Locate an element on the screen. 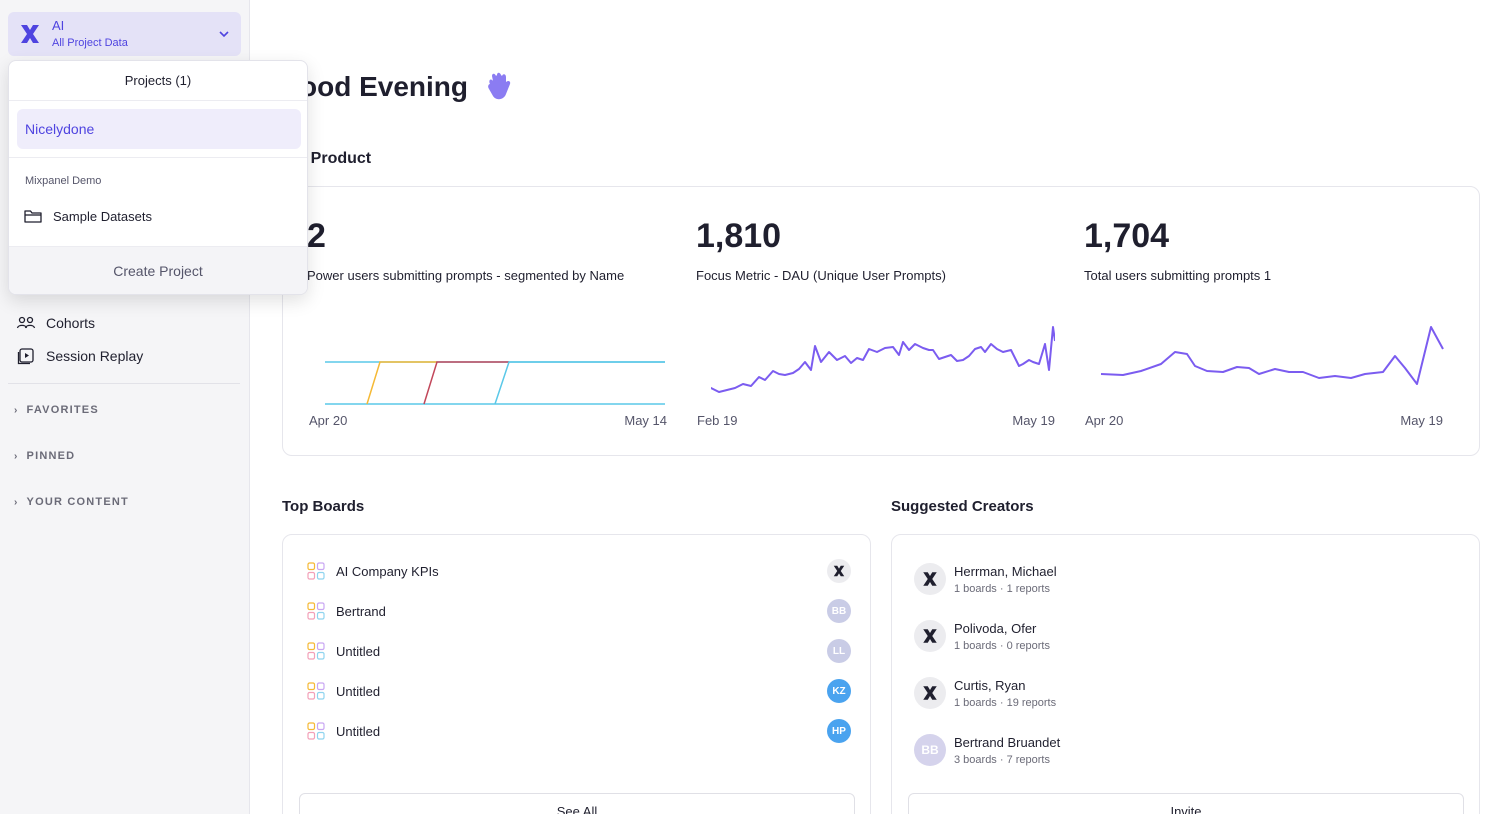 The height and width of the screenshot is (814, 1512). waving-hand-icon is located at coordinates (499, 86).